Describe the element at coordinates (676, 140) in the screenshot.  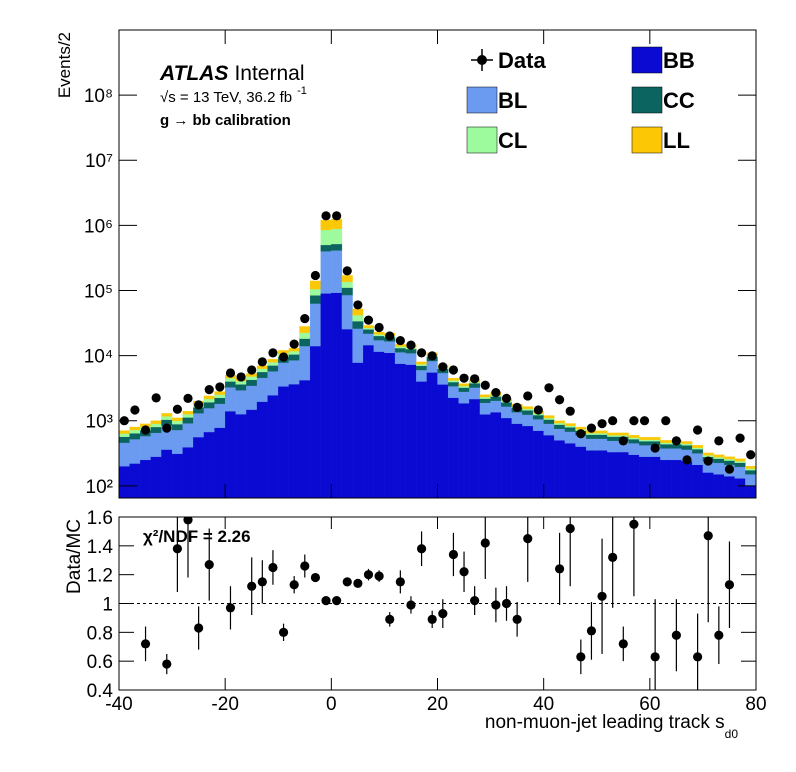
I see `legend-label: LL` at that location.